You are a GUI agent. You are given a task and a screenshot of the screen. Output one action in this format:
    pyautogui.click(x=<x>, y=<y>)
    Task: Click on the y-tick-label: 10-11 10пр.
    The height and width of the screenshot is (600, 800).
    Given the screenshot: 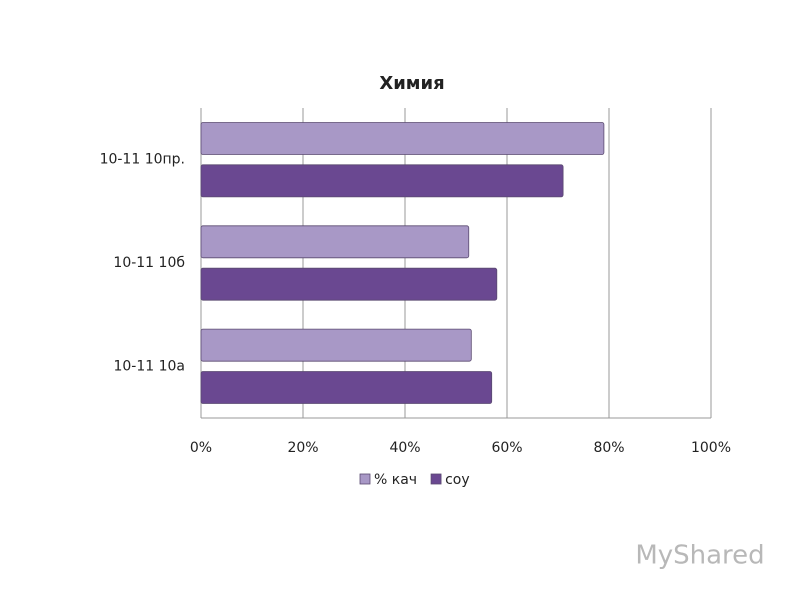 What is the action you would take?
    pyautogui.click(x=142, y=160)
    